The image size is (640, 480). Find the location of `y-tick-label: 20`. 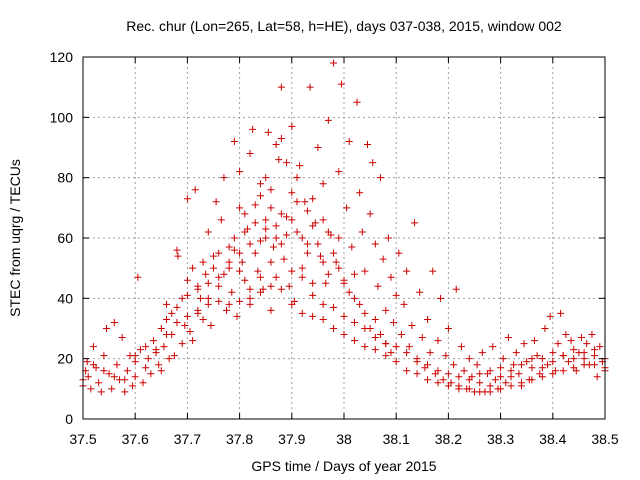

y-tick-label: 20 is located at coordinates (65, 359).